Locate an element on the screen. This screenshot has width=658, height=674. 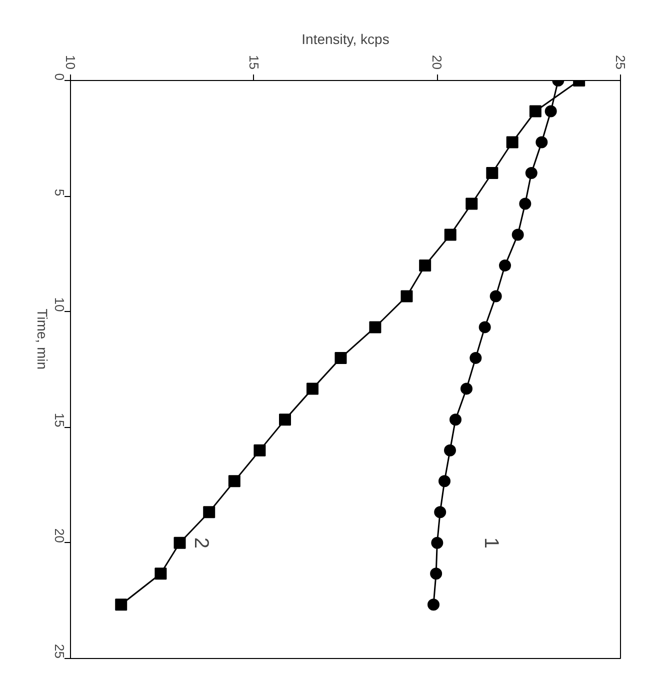
y-axis-title: Time, min is located at coordinates (42, 339).